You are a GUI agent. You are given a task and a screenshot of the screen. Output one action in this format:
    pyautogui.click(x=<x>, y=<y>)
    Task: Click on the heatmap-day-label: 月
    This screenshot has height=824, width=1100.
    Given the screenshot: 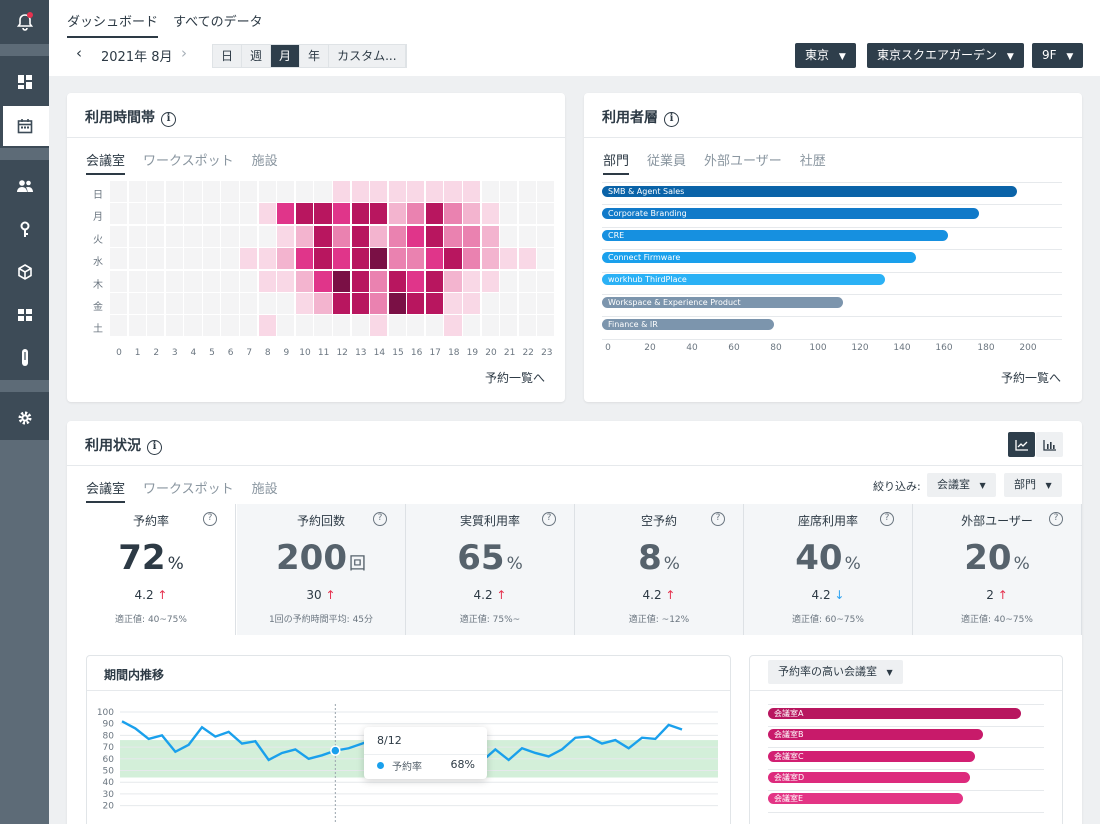 What is the action you would take?
    pyautogui.click(x=98, y=218)
    